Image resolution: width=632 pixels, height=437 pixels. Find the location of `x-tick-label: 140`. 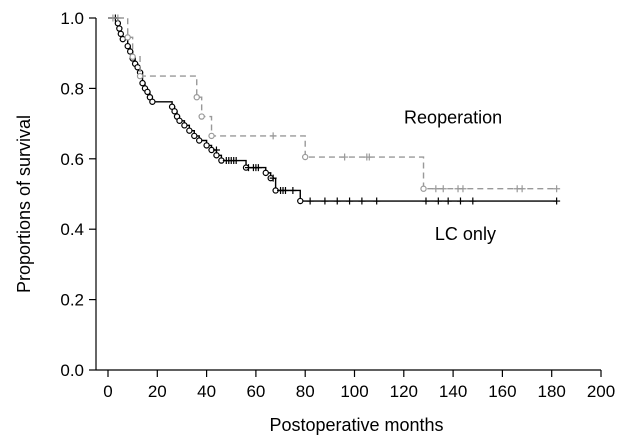

x-tick-label: 140 is located at coordinates (453, 391).